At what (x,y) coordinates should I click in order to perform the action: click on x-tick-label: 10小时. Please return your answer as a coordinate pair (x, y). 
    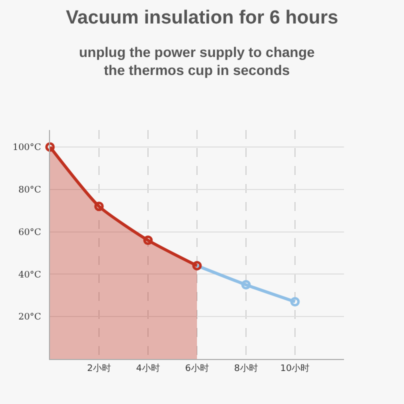
    Looking at the image, I should click on (295, 368).